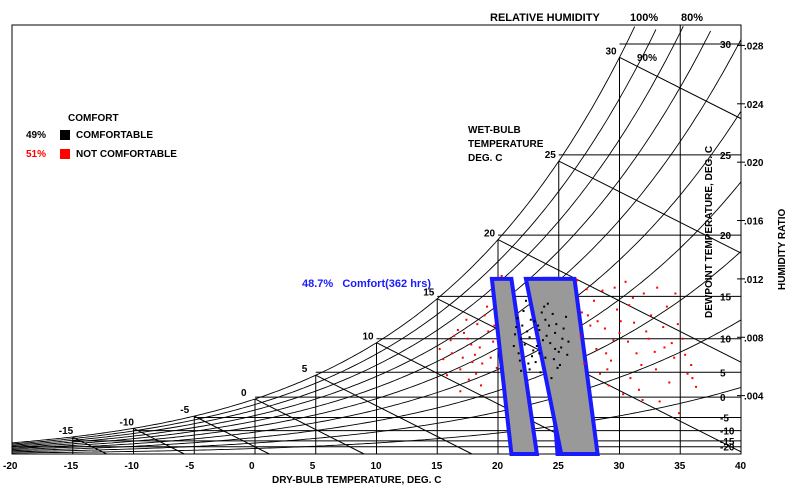 The image size is (787, 487). I want to click on legend-not-comfortable-swatch, so click(65, 154).